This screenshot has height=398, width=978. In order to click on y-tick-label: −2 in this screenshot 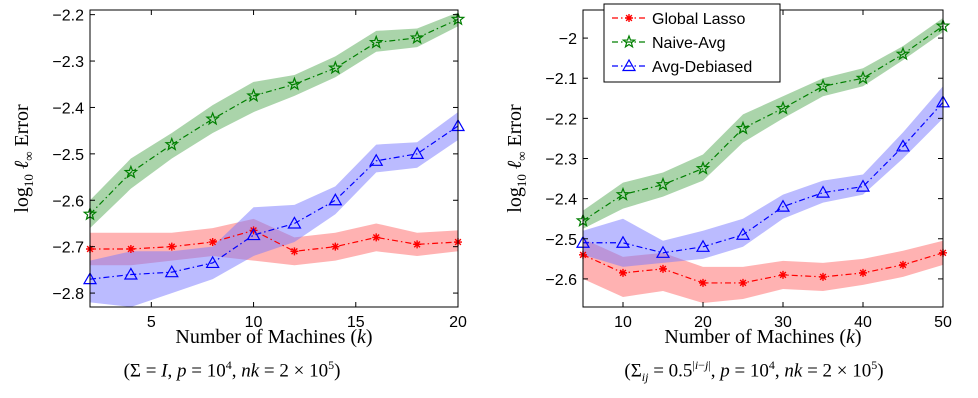, I will do `click(568, 39)`.